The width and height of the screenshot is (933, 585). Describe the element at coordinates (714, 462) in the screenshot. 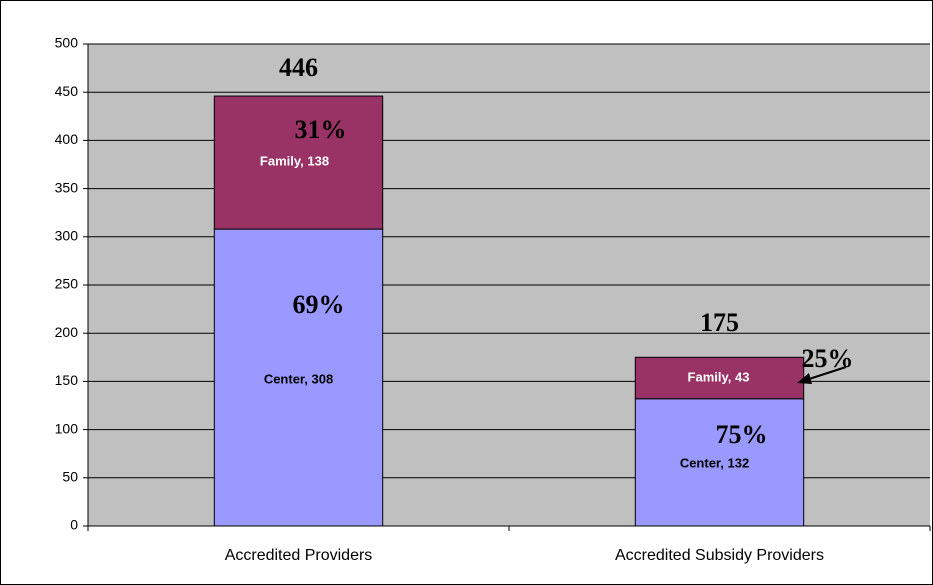

I see `segment-label: Center, 132` at that location.